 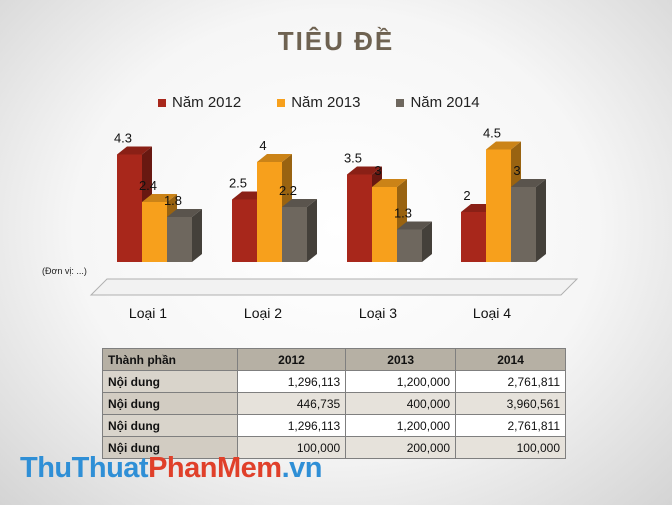 What do you see at coordinates (492, 313) in the screenshot?
I see `category-label: Loại 4` at bounding box center [492, 313].